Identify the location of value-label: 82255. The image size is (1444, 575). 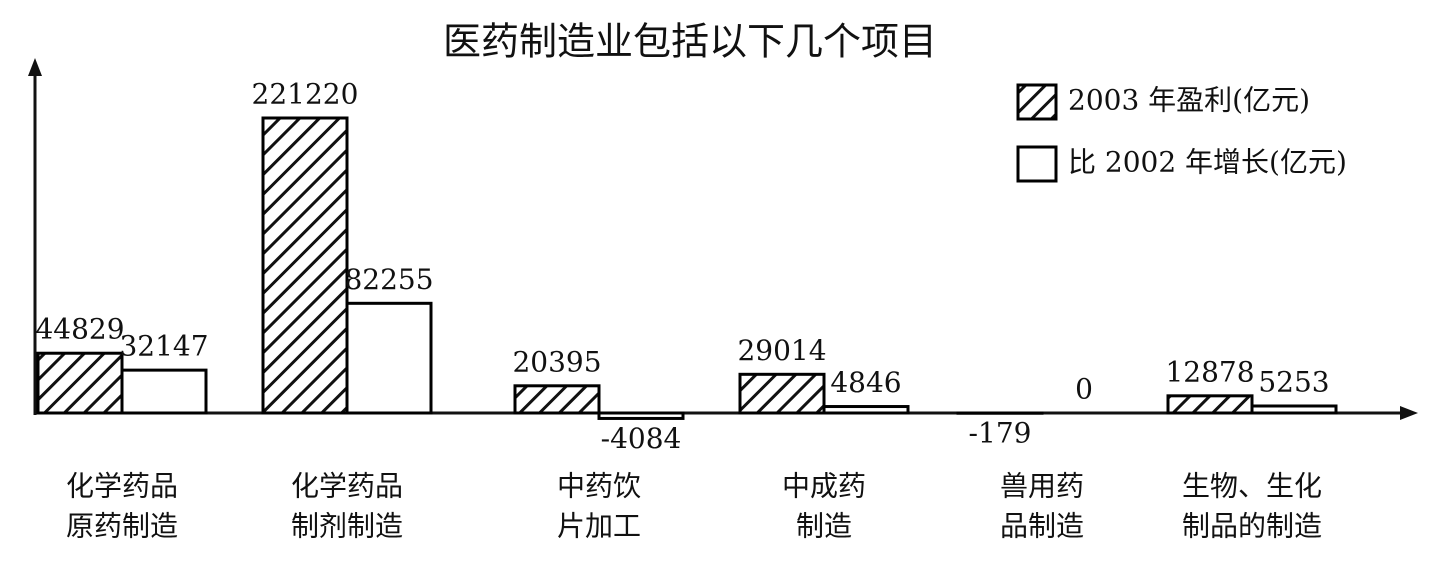
(388, 279).